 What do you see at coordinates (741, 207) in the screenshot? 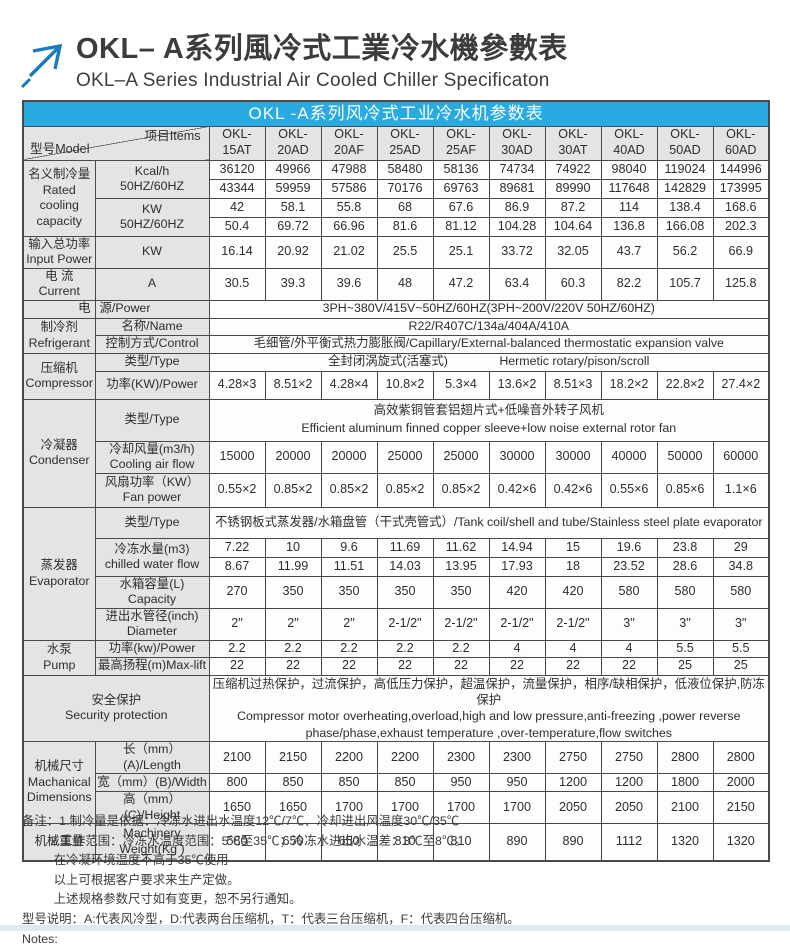
I see `value-cell: 168.6` at bounding box center [741, 207].